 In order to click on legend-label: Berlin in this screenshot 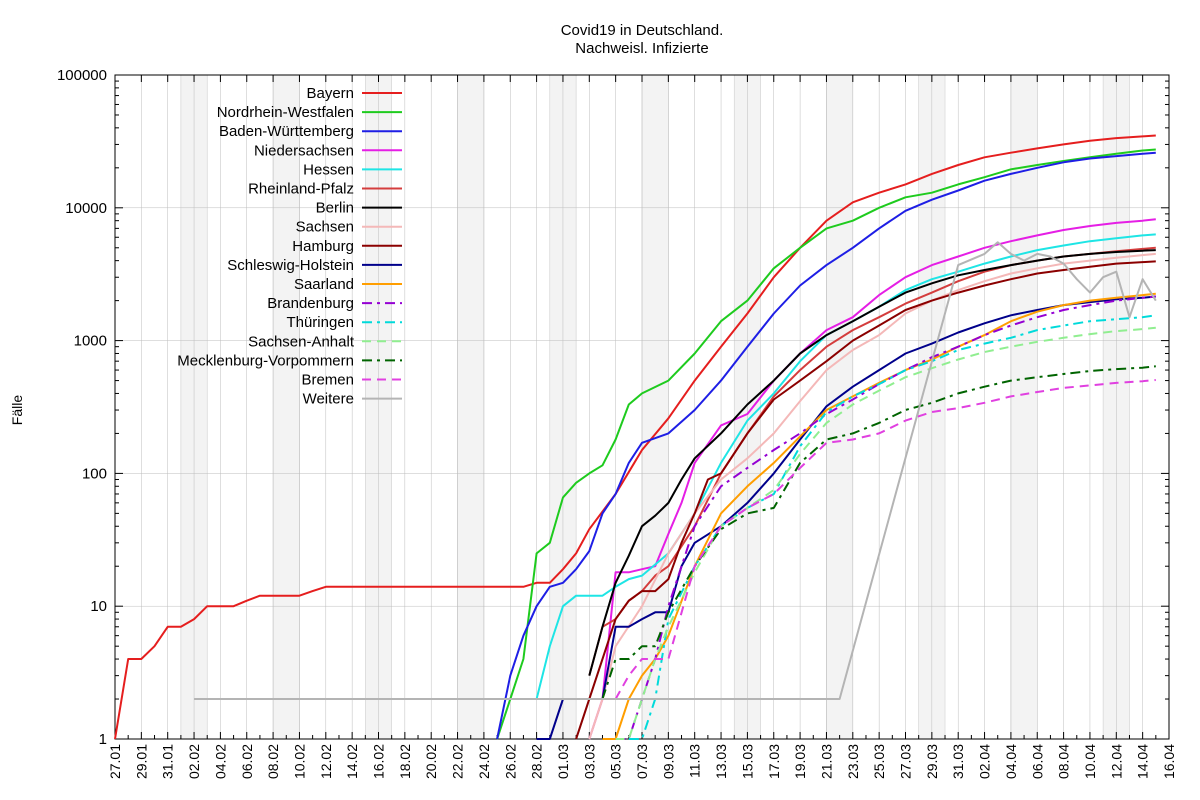, I will do `click(335, 208)`.